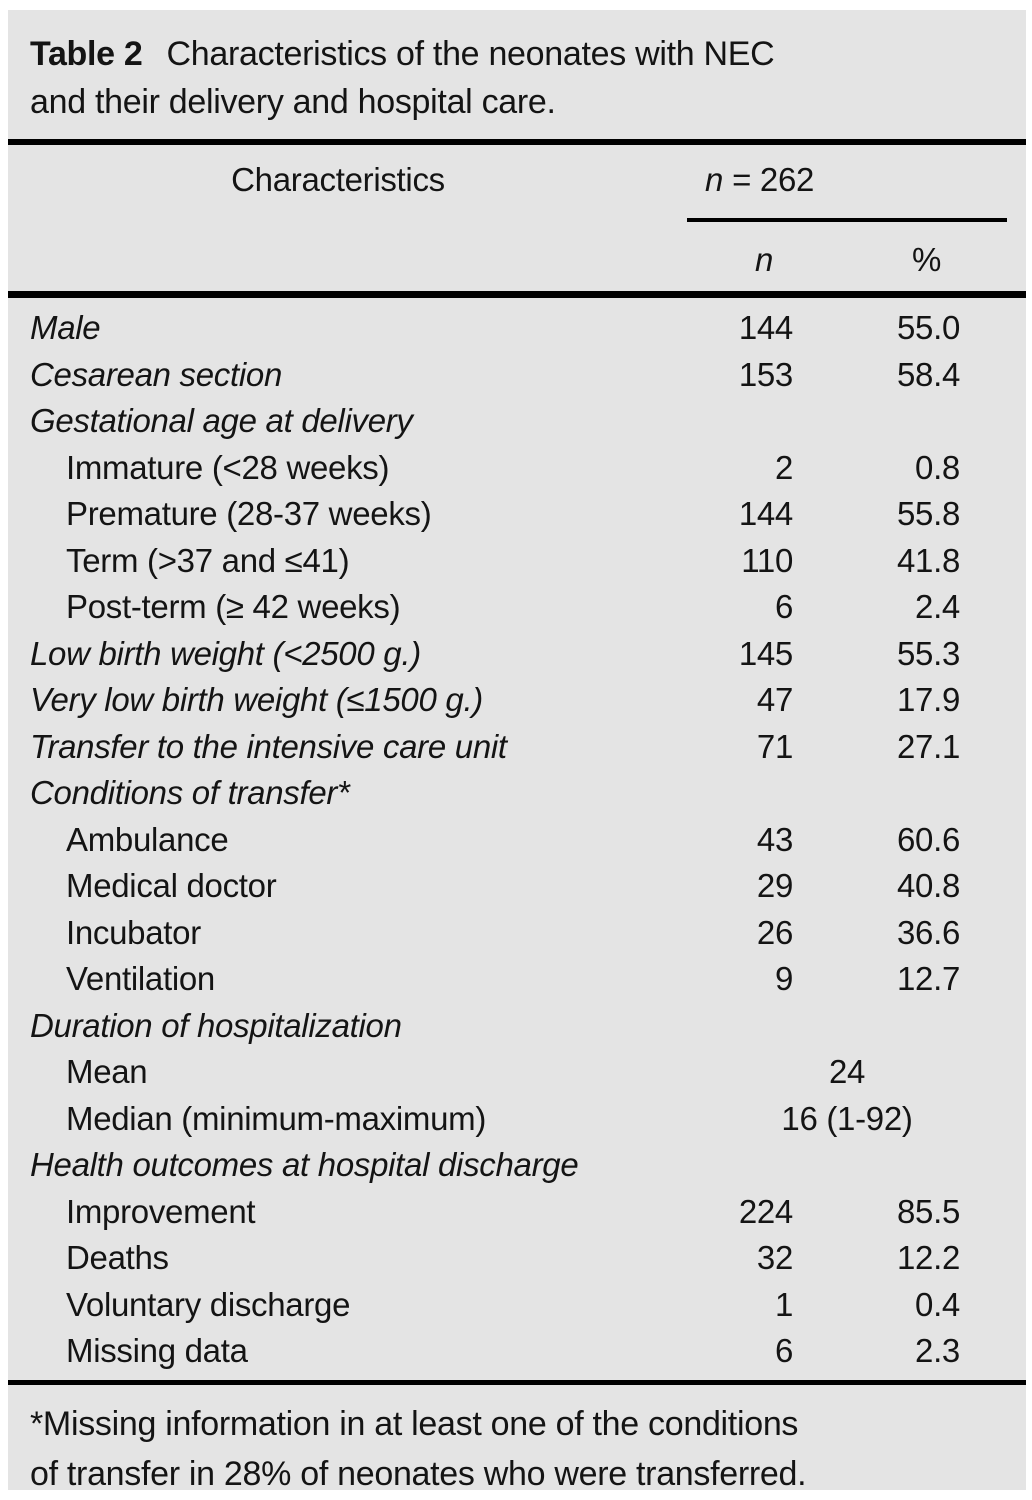 The image size is (1032, 1500). I want to click on row-pct-value: 17.9, so click(928, 700).